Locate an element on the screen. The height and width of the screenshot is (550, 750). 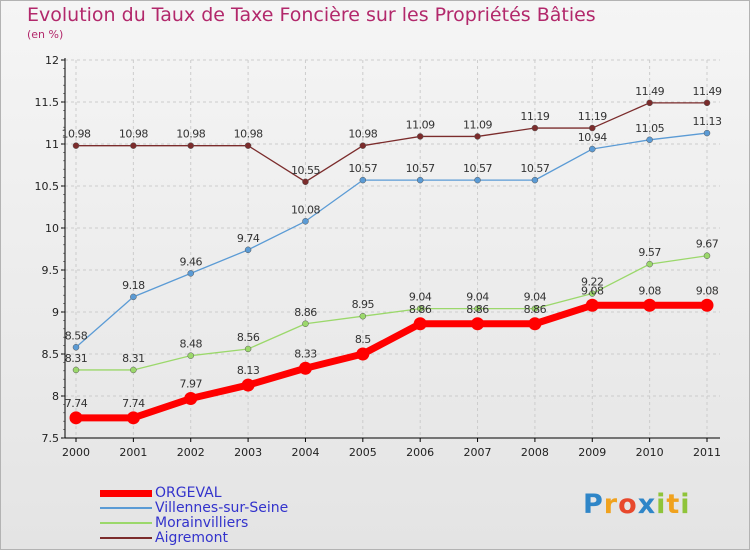
y-tick-label: 9.5 is located at coordinates (51, 270).